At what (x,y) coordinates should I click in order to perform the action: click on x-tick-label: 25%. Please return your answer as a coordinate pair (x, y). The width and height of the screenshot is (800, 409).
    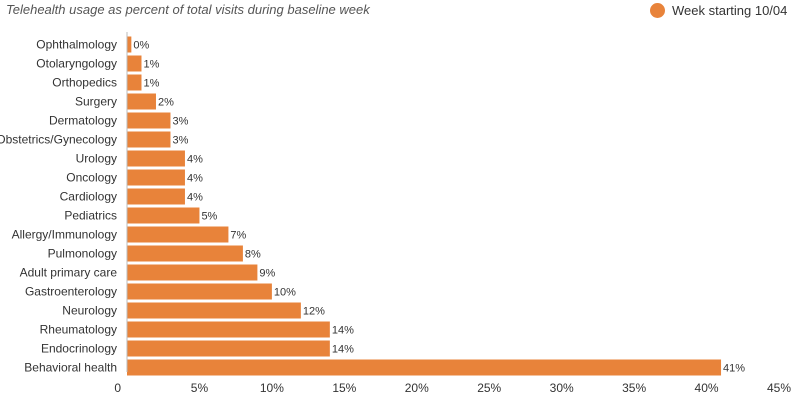
    Looking at the image, I should click on (489, 388).